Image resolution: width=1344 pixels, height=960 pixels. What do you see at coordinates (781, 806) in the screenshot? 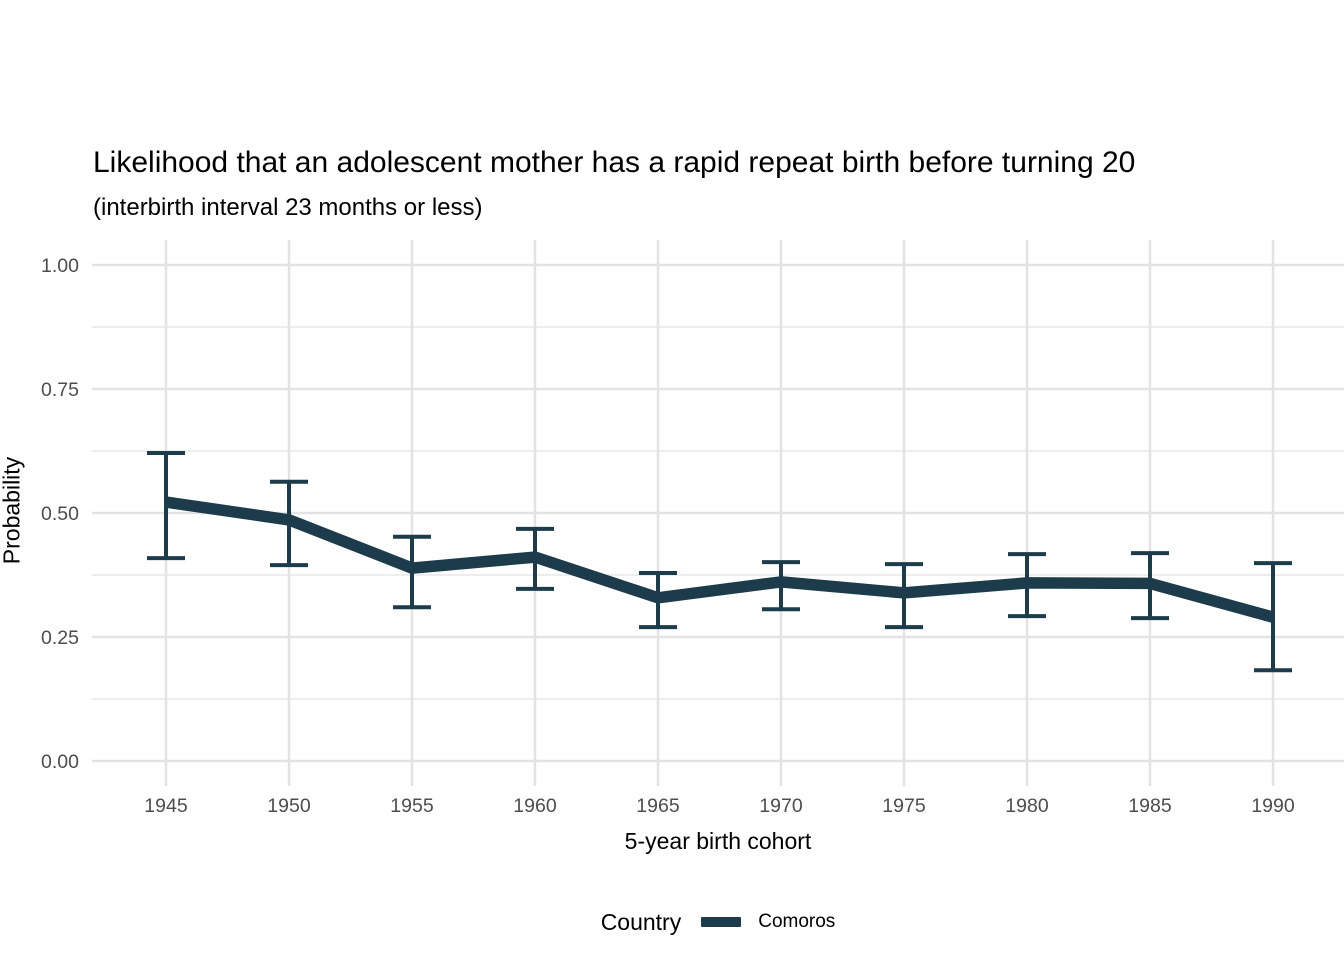
I see `x-tick-label: 1970` at bounding box center [781, 806].